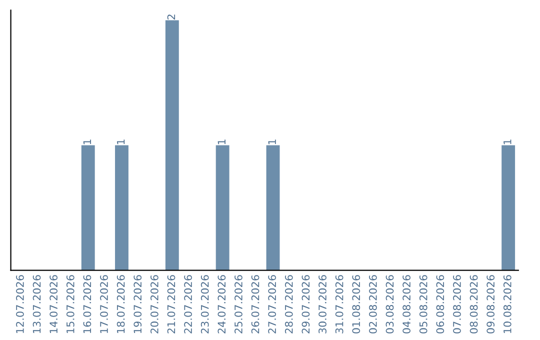 This screenshot has height=340, width=540. Describe the element at coordinates (306, 304) in the screenshot. I see `x-tick-label: 29.07.2026` at that location.